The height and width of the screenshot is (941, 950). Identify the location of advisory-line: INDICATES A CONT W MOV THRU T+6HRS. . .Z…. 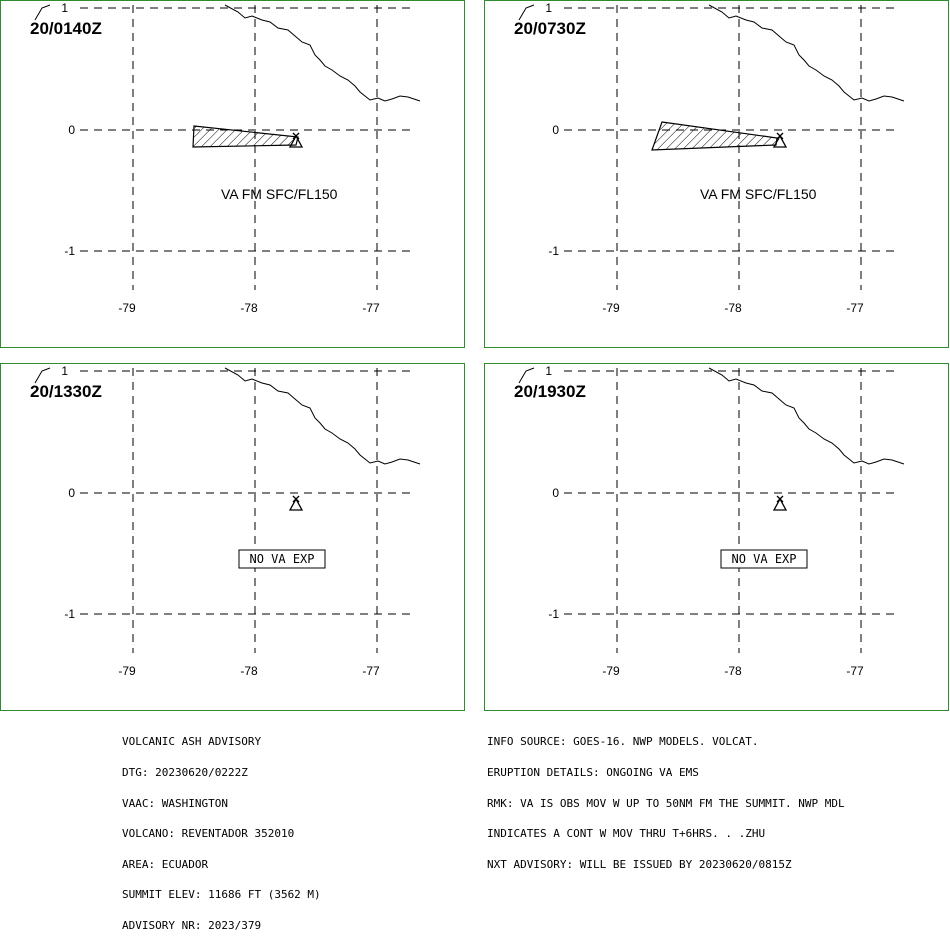
(626, 834).